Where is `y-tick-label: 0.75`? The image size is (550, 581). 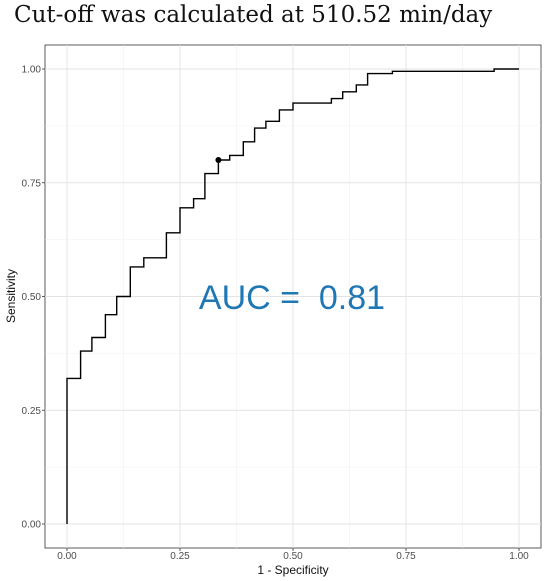
y-tick-label: 0.75 is located at coordinates (32, 183).